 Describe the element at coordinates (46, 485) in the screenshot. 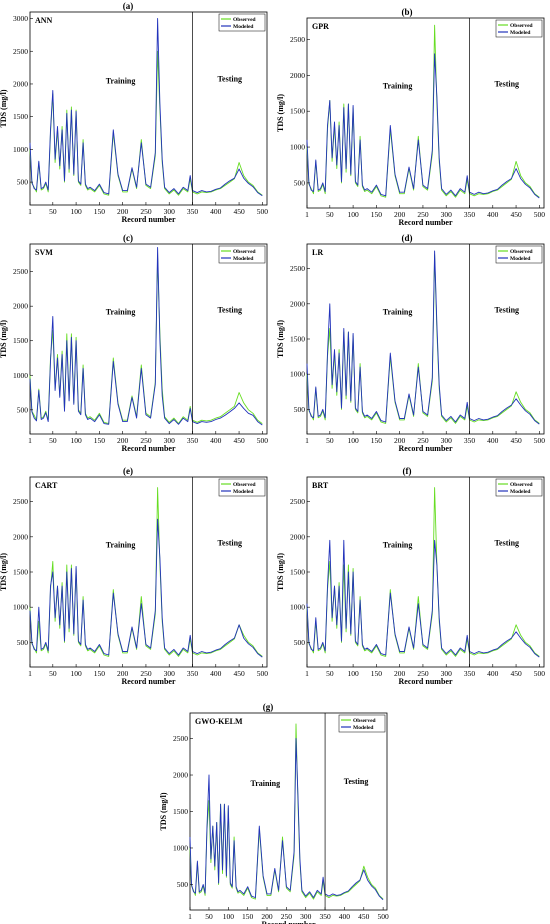

I see `model-name: CART` at that location.